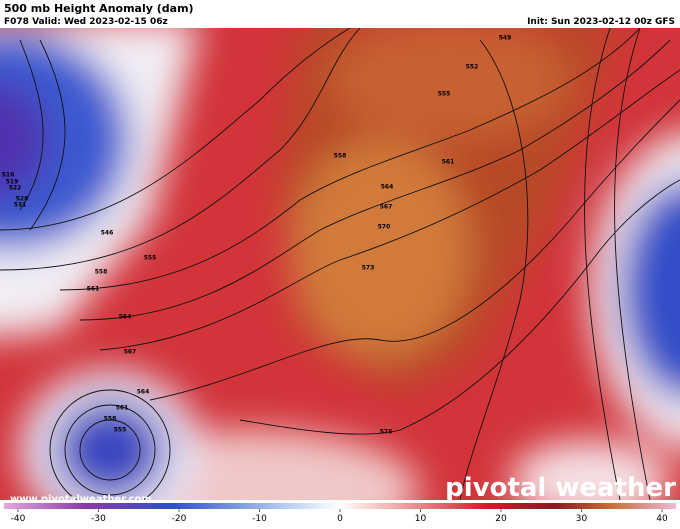 The width and height of the screenshot is (680, 529). What do you see at coordinates (18, 519) in the screenshot?
I see `colorbar-tick-label: -40` at bounding box center [18, 519].